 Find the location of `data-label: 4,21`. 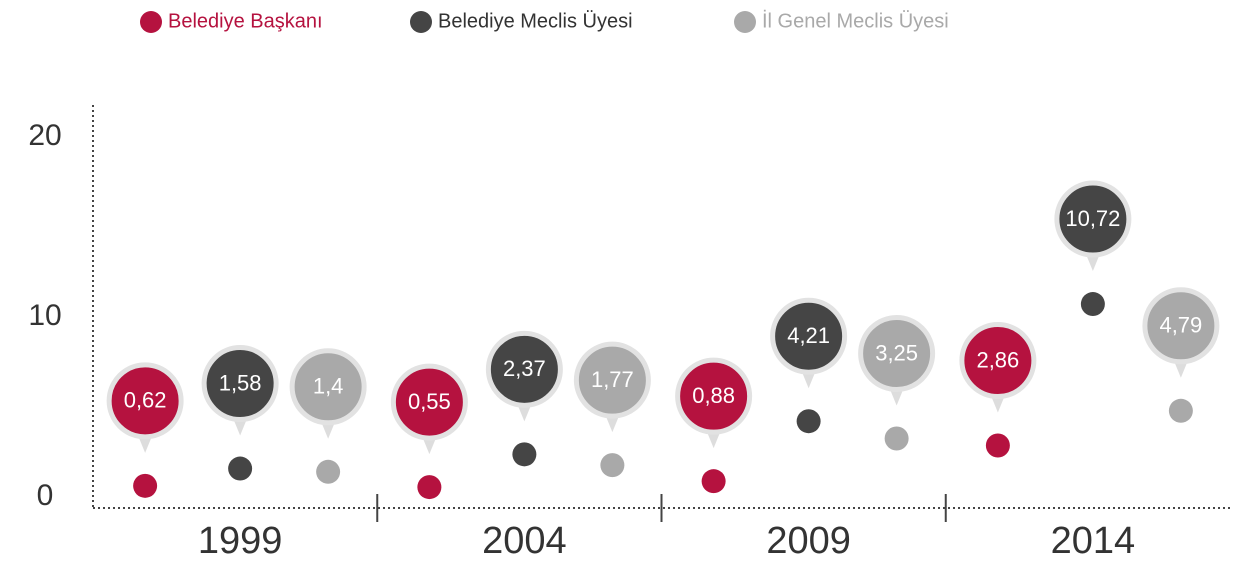

data-label: 4,21 is located at coordinates (808, 335).